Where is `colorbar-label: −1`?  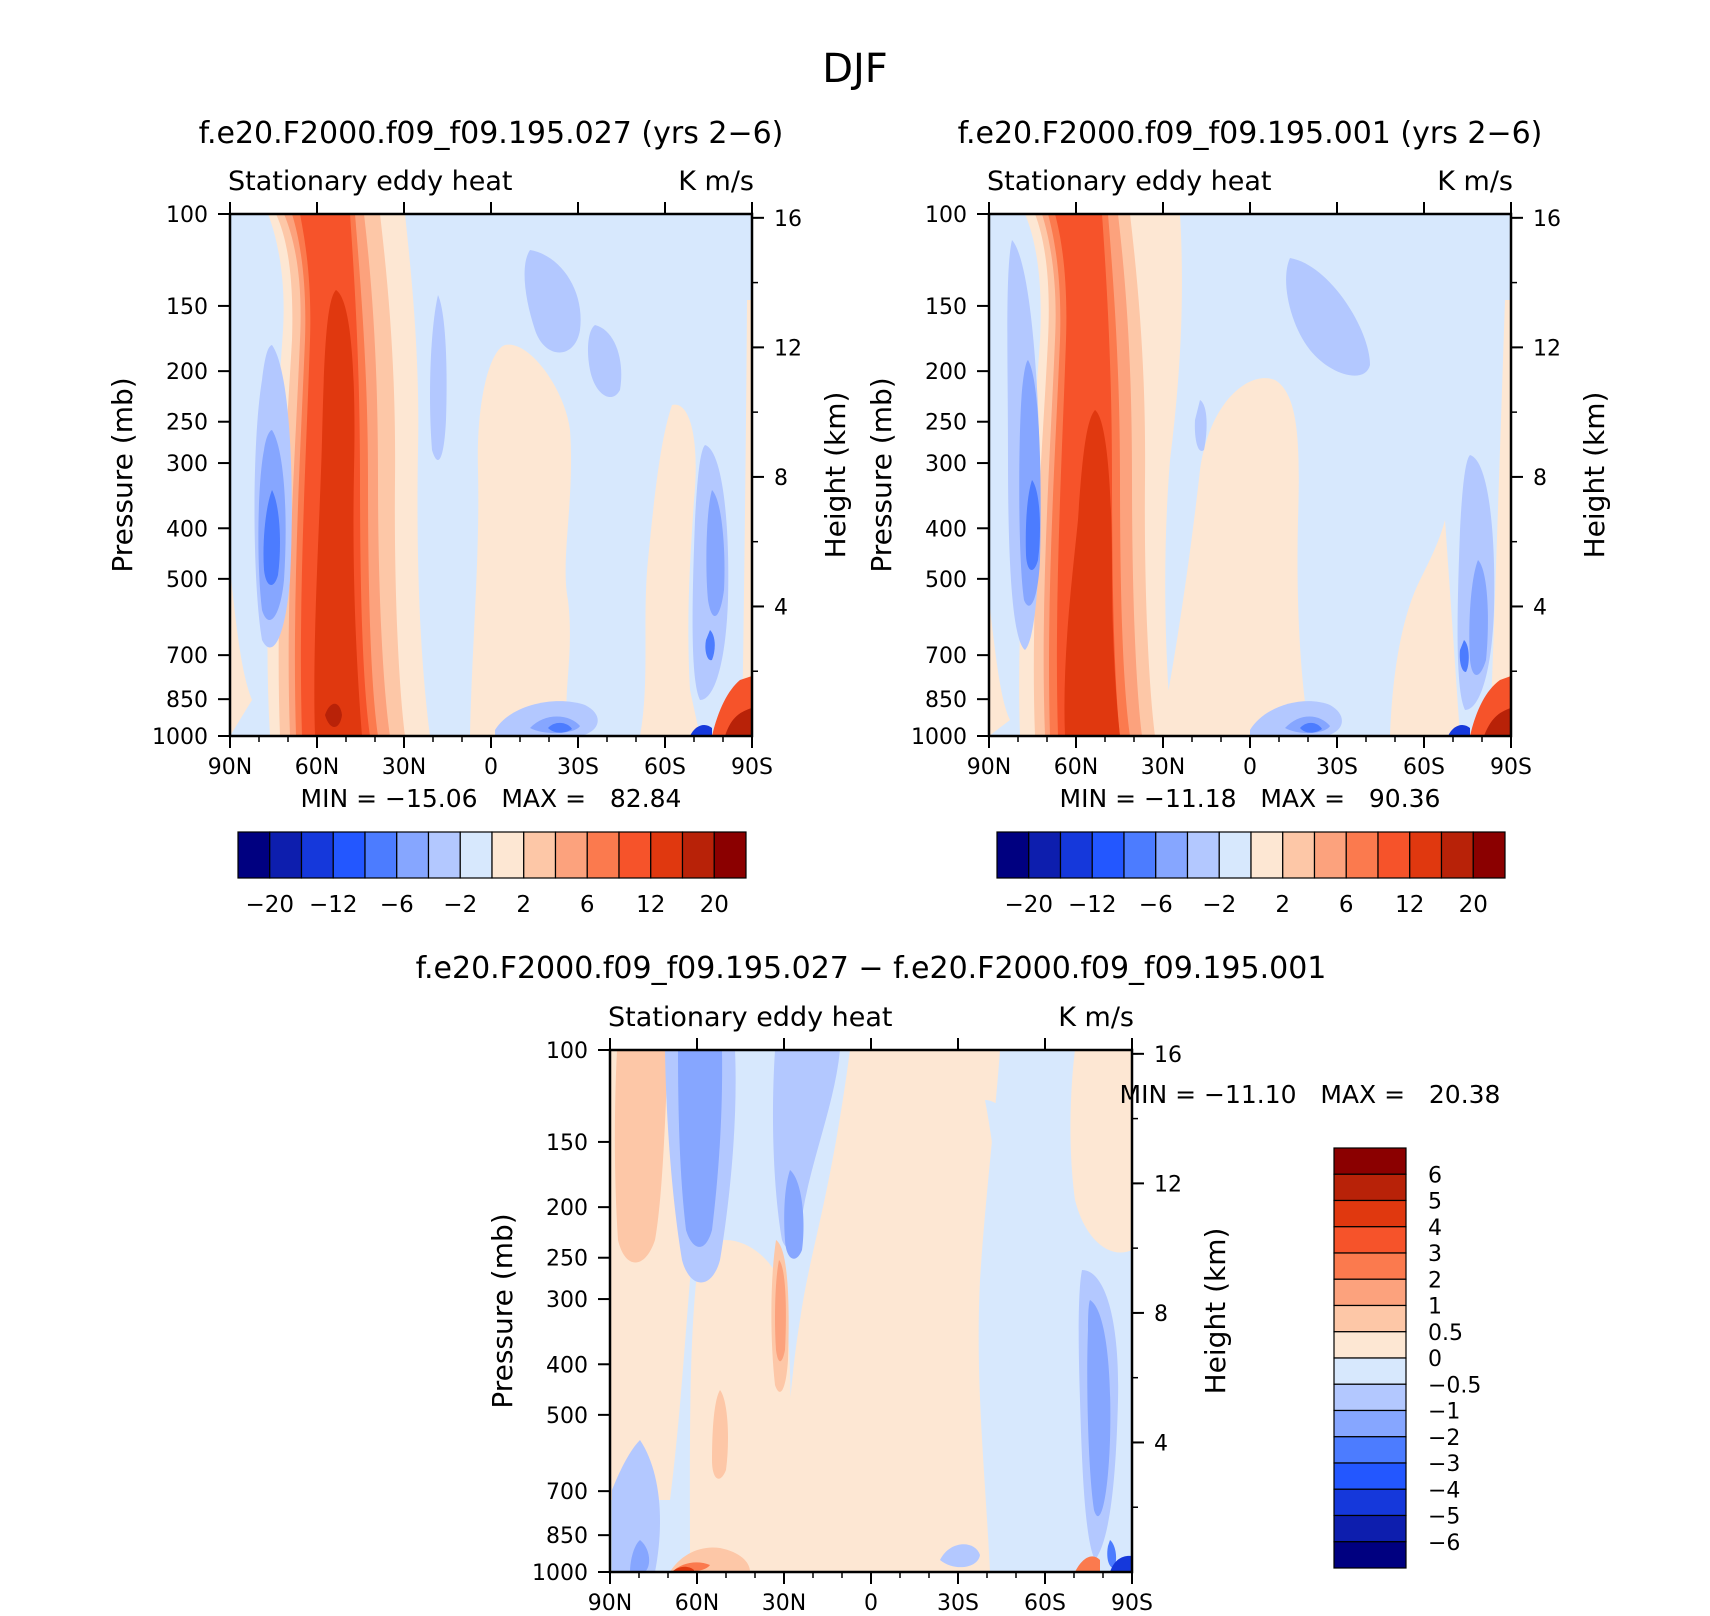
colorbar-label: −1 is located at coordinates (1444, 1412).